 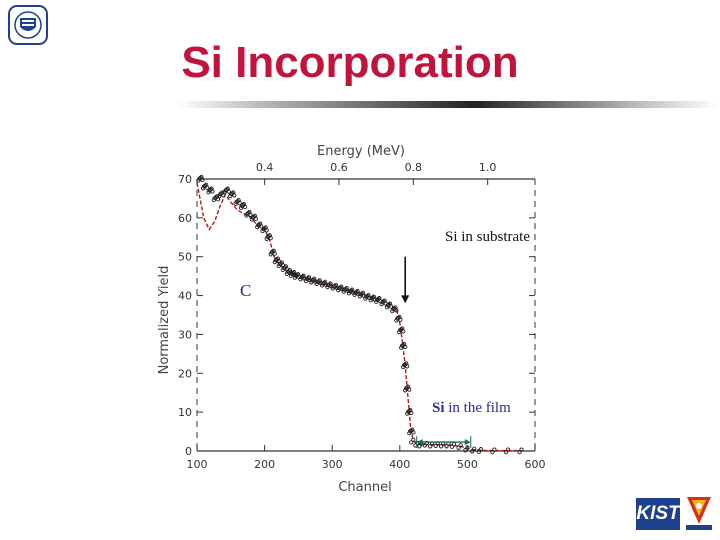 What do you see at coordinates (164, 320) in the screenshot?
I see `y-axis-label: Normalized Yield` at bounding box center [164, 320].